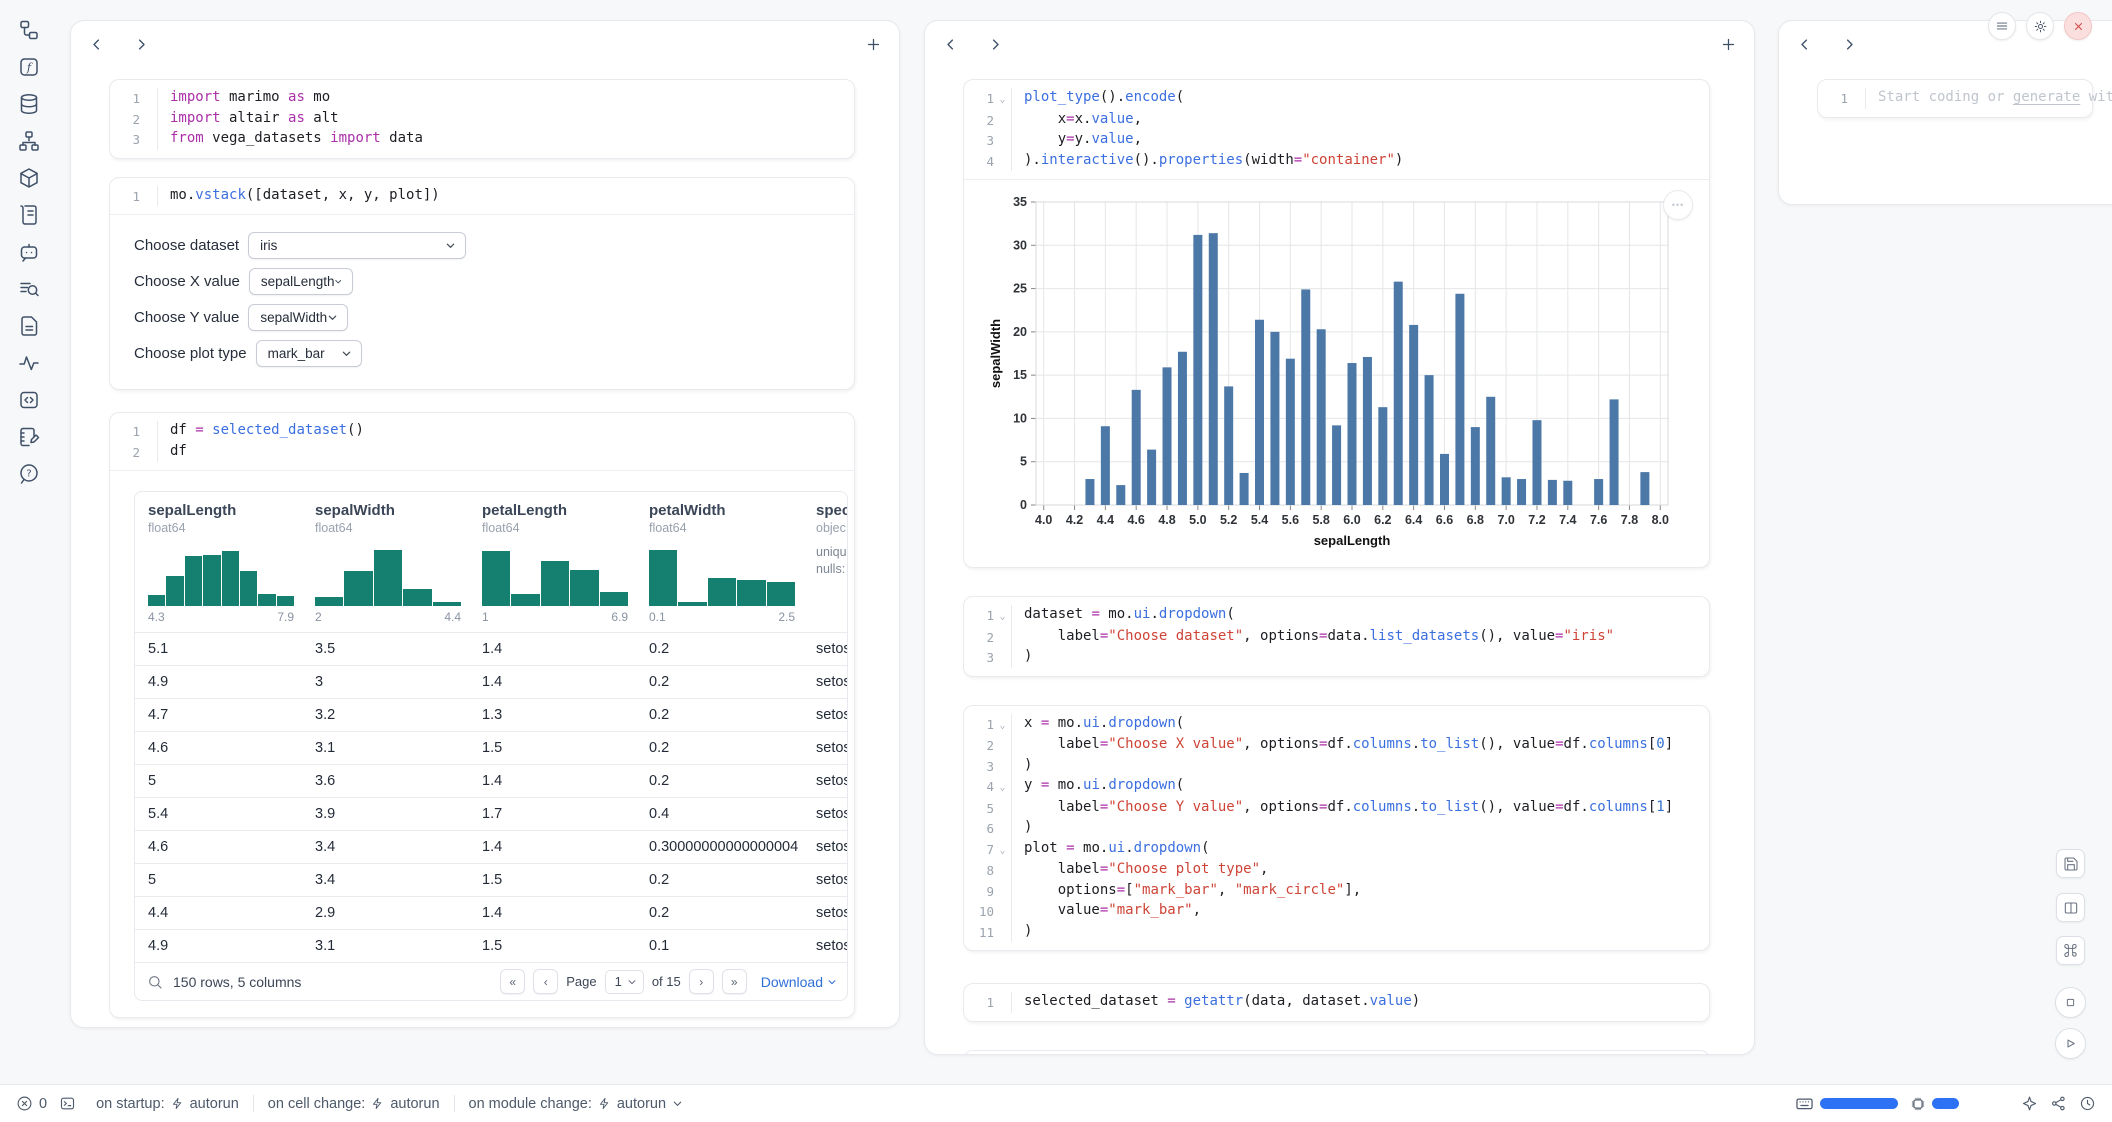 This screenshot has height=1122, width=2112. What do you see at coordinates (2046, 97) in the screenshot?
I see `generate-link: generate` at bounding box center [2046, 97].